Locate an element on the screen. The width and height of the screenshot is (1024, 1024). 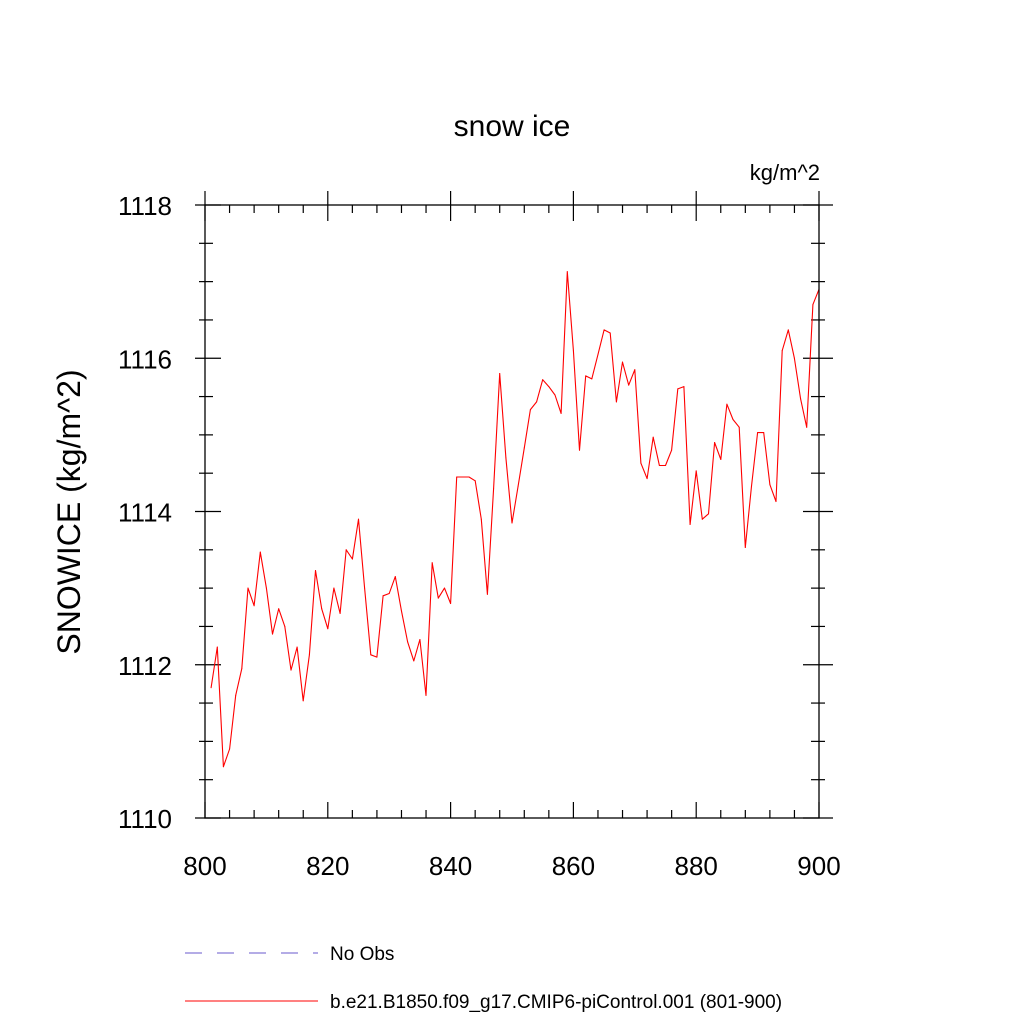
y-tick-label: 1110 is located at coordinates (145, 819).